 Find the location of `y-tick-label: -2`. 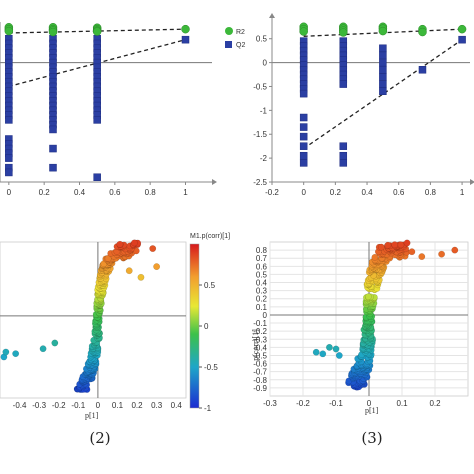

y-tick-label: -2 is located at coordinates (264, 158).